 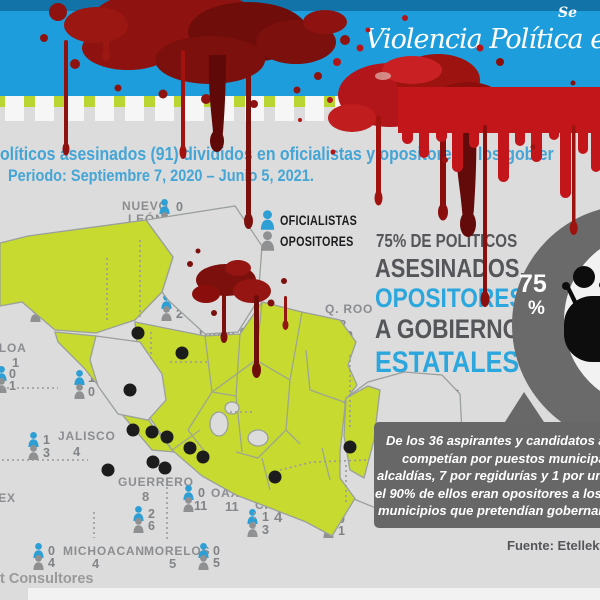 I want to click on map-legend-oficialistas: OFICIALISTAS, so click(x=319, y=220).